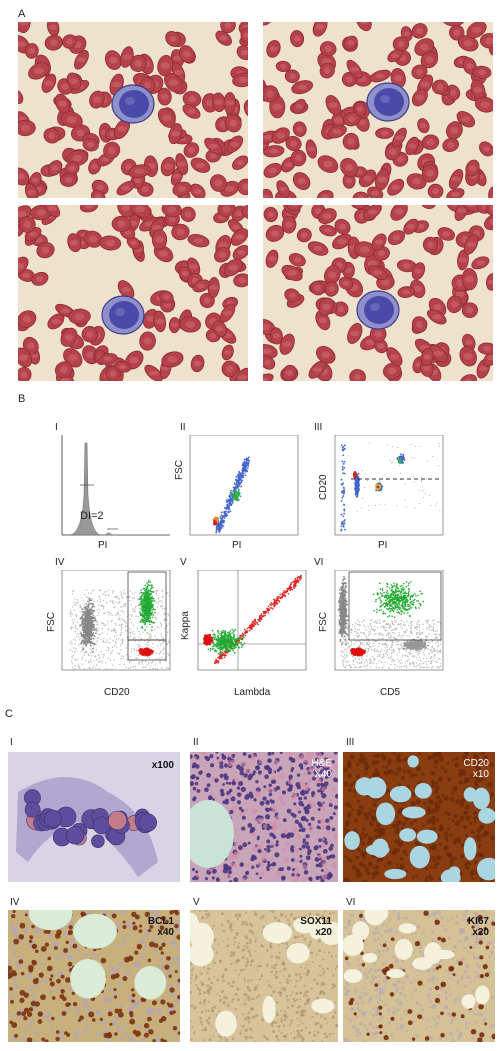 Image resolution: width=500 pixels, height=1051 pixels. I want to click on histo-V-number: V, so click(196, 902).